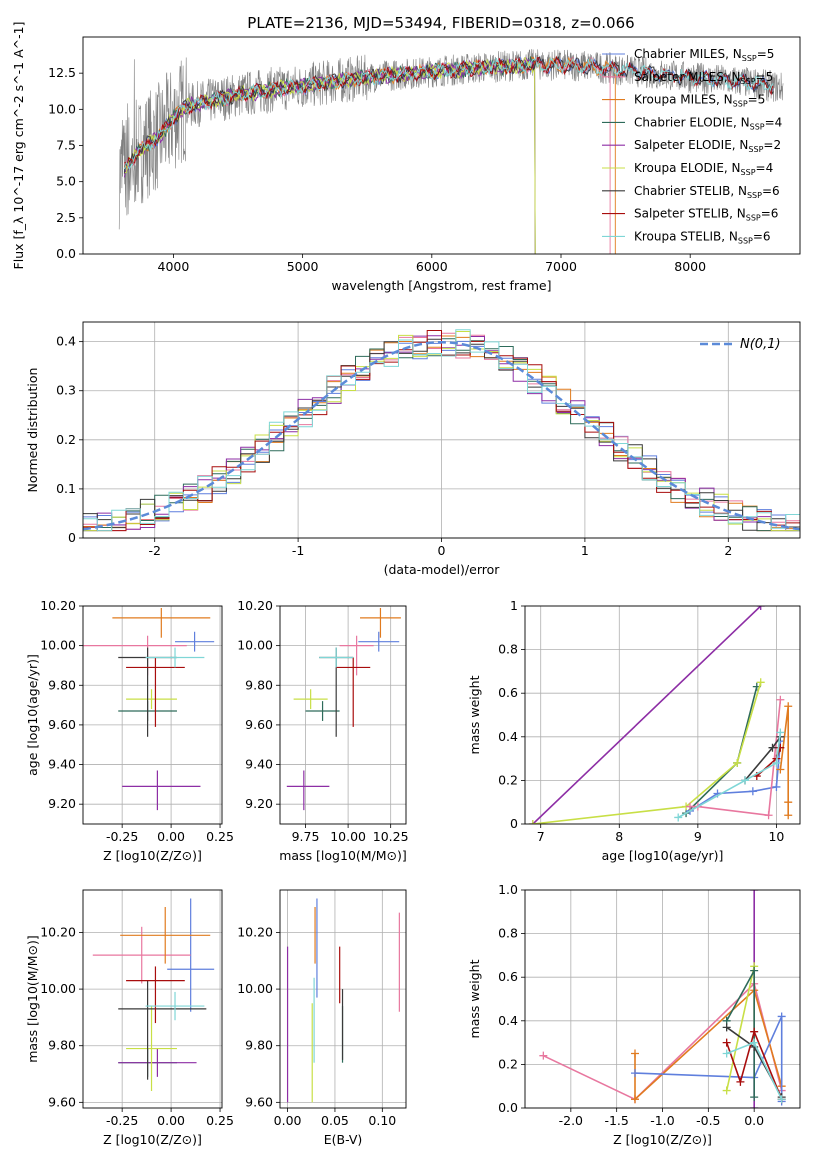 This screenshot has height=1170, width=819. I want to click on errorbars, so click(149, 709).